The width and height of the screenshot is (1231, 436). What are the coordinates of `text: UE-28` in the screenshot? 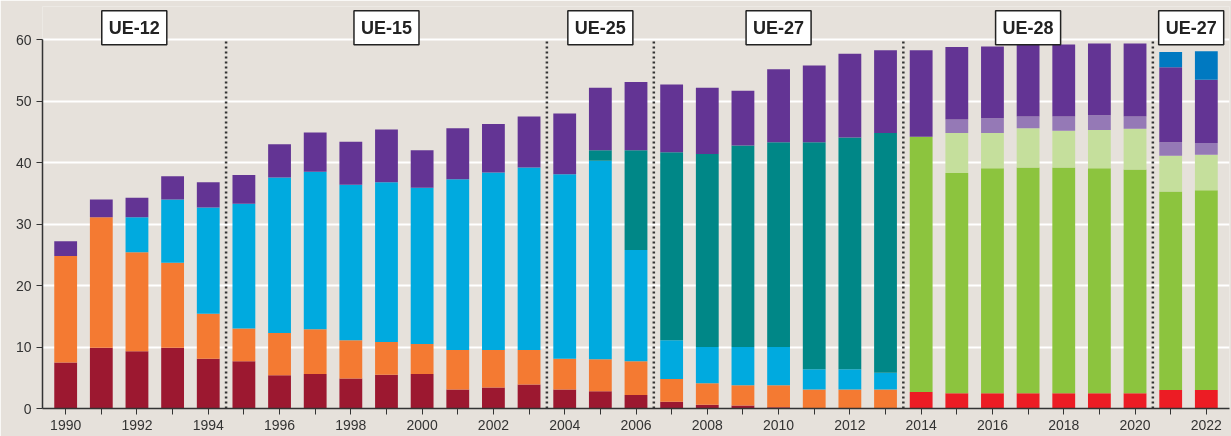 It's located at (1028, 27).